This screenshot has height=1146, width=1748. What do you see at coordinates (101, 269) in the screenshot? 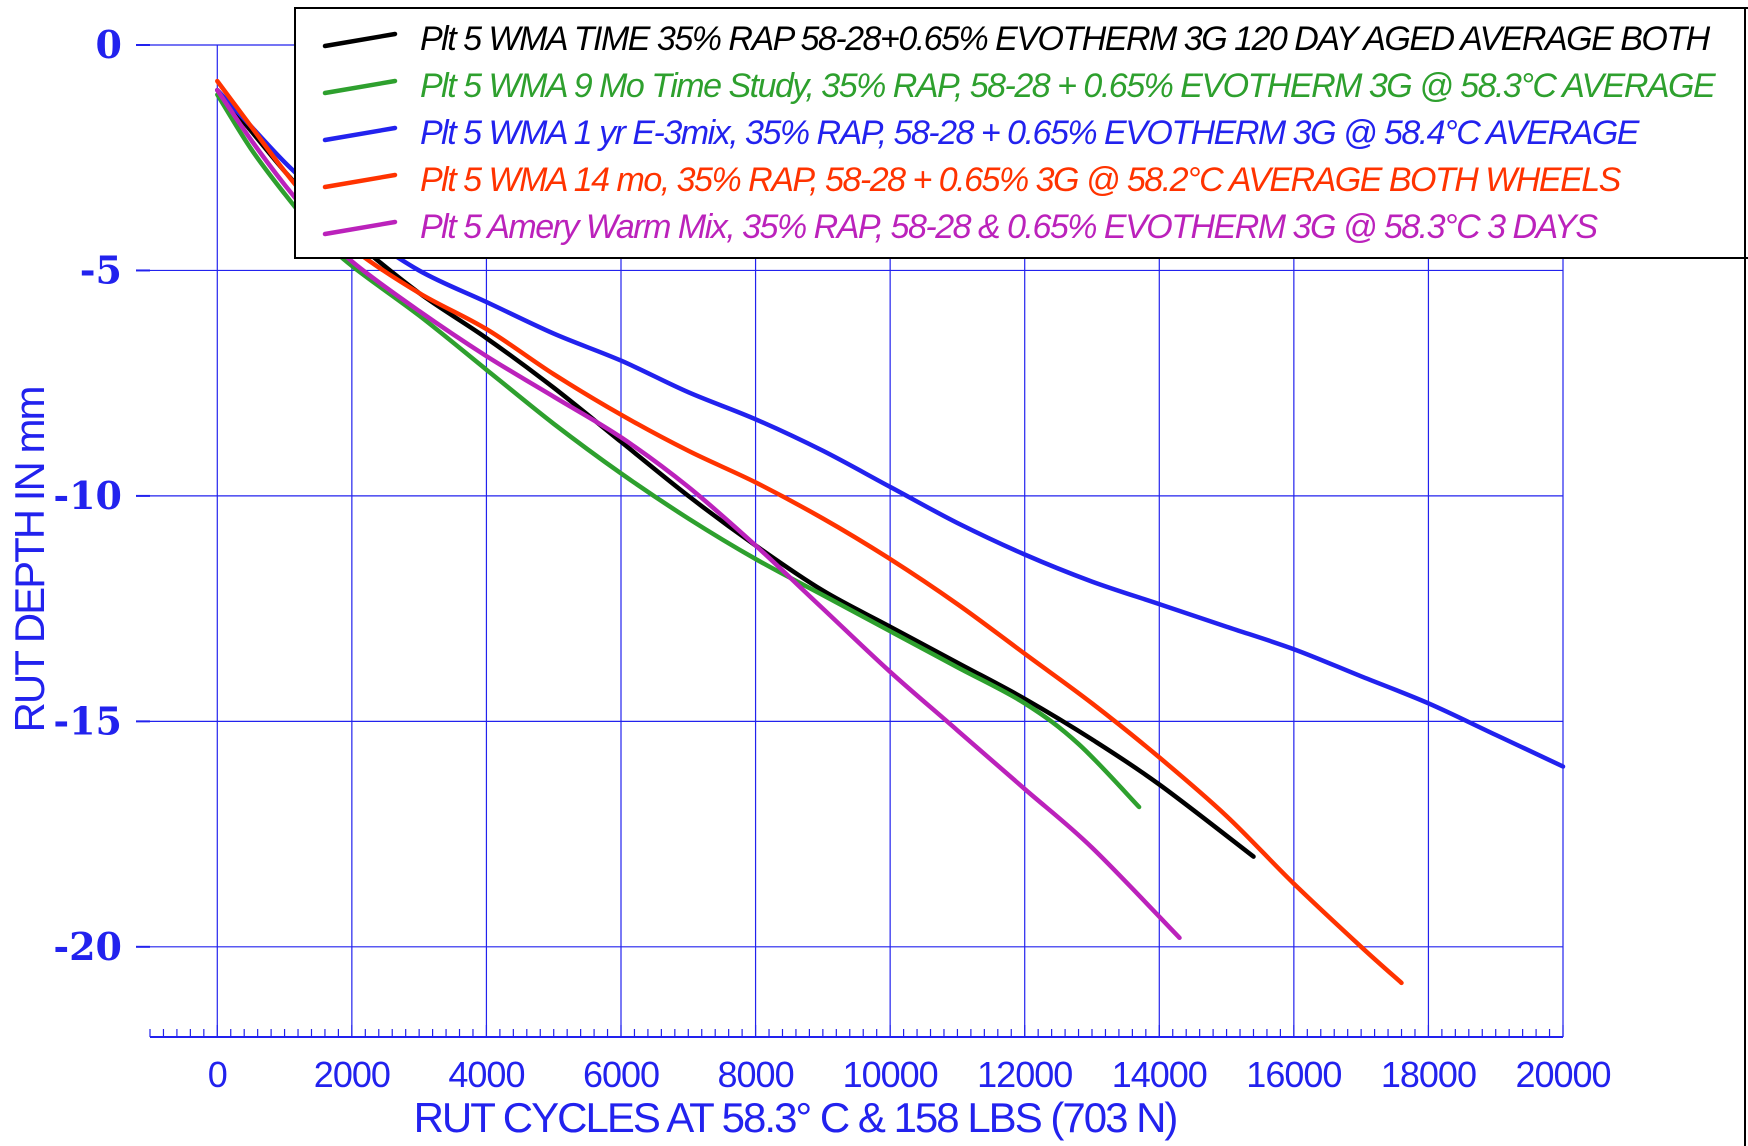
I see `y-tick-label: -5` at bounding box center [101, 269].